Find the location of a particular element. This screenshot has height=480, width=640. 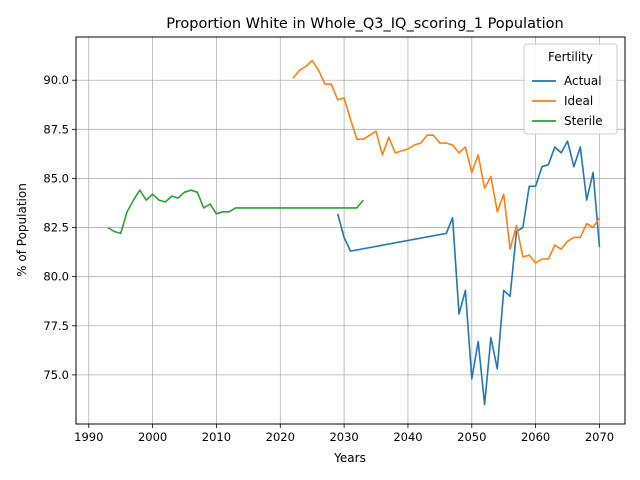

x-tick-label: 1990 is located at coordinates (88, 437).